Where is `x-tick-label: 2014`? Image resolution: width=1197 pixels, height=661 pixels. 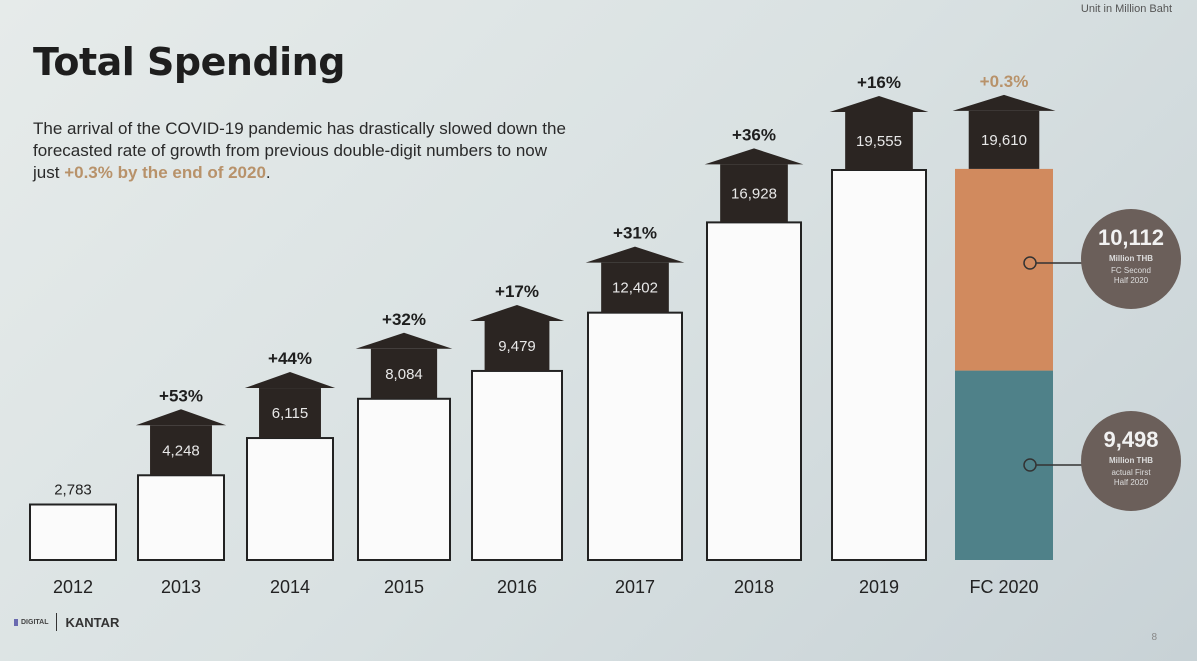
x-tick-label: 2014 is located at coordinates (290, 587).